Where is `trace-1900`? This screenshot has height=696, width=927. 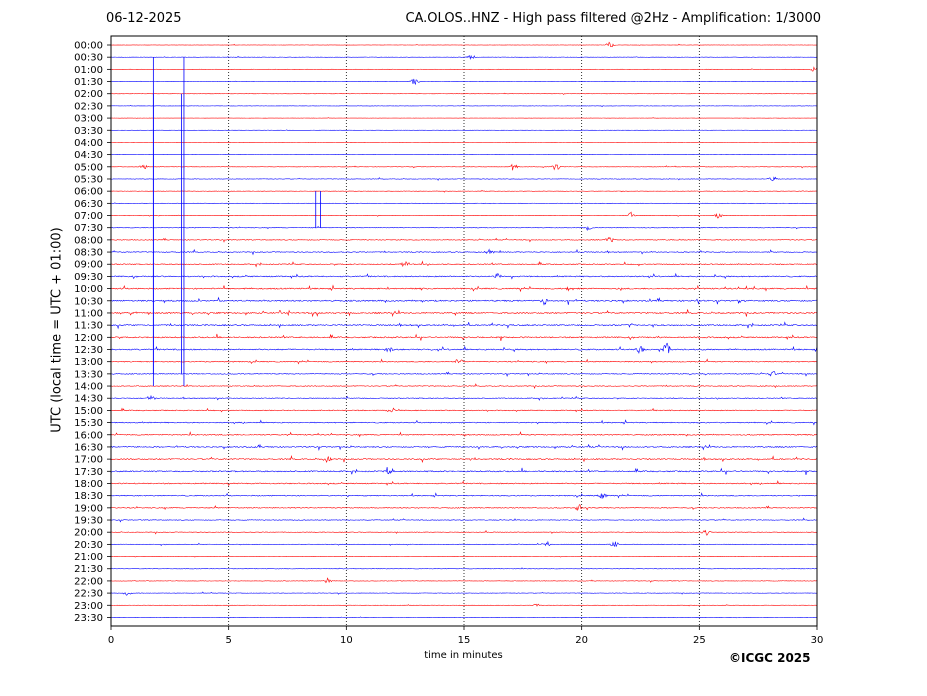
trace-1900 is located at coordinates (464, 508).